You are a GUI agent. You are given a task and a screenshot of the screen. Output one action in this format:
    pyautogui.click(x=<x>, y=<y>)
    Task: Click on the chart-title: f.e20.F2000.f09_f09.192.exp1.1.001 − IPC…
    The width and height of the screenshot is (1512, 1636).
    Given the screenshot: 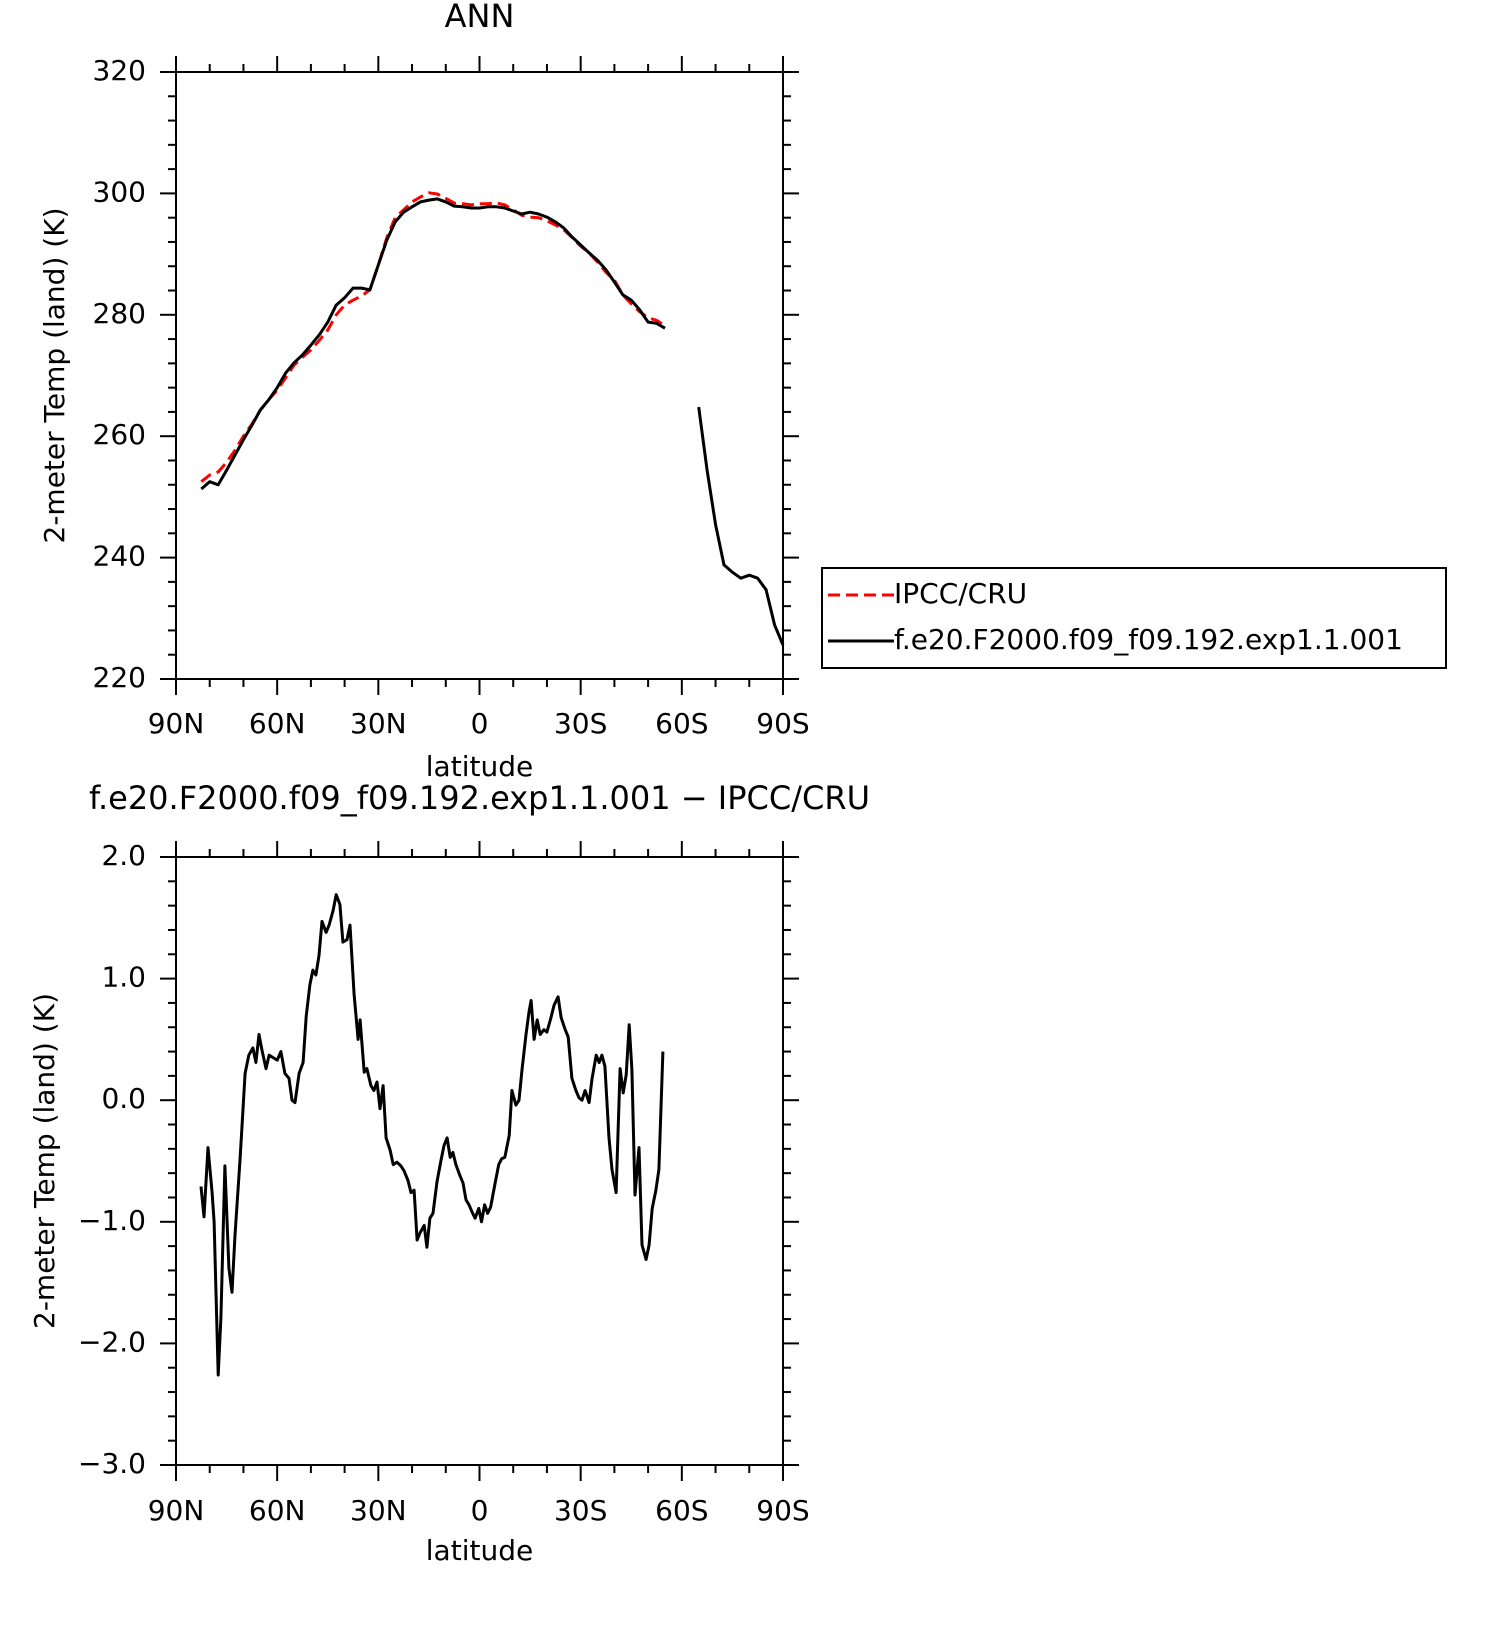 What is the action you would take?
    pyautogui.click(x=479, y=798)
    